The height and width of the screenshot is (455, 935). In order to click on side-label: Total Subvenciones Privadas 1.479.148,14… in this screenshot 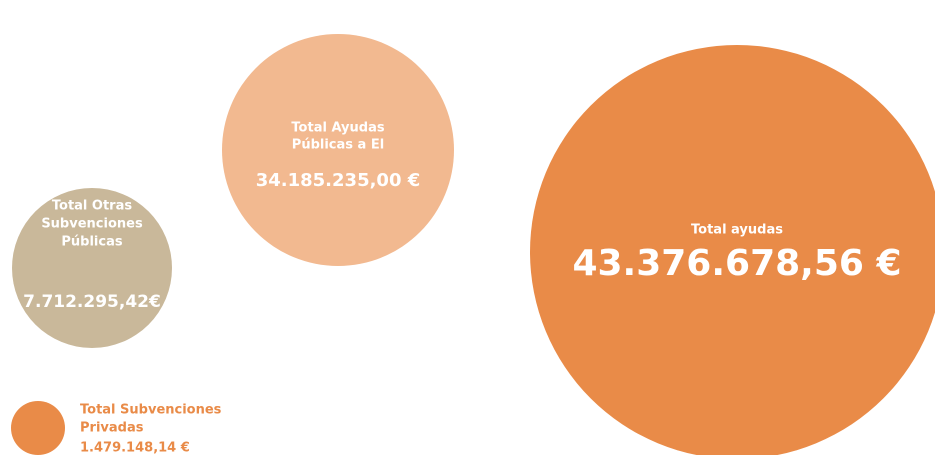, I will do `click(151, 429)`.